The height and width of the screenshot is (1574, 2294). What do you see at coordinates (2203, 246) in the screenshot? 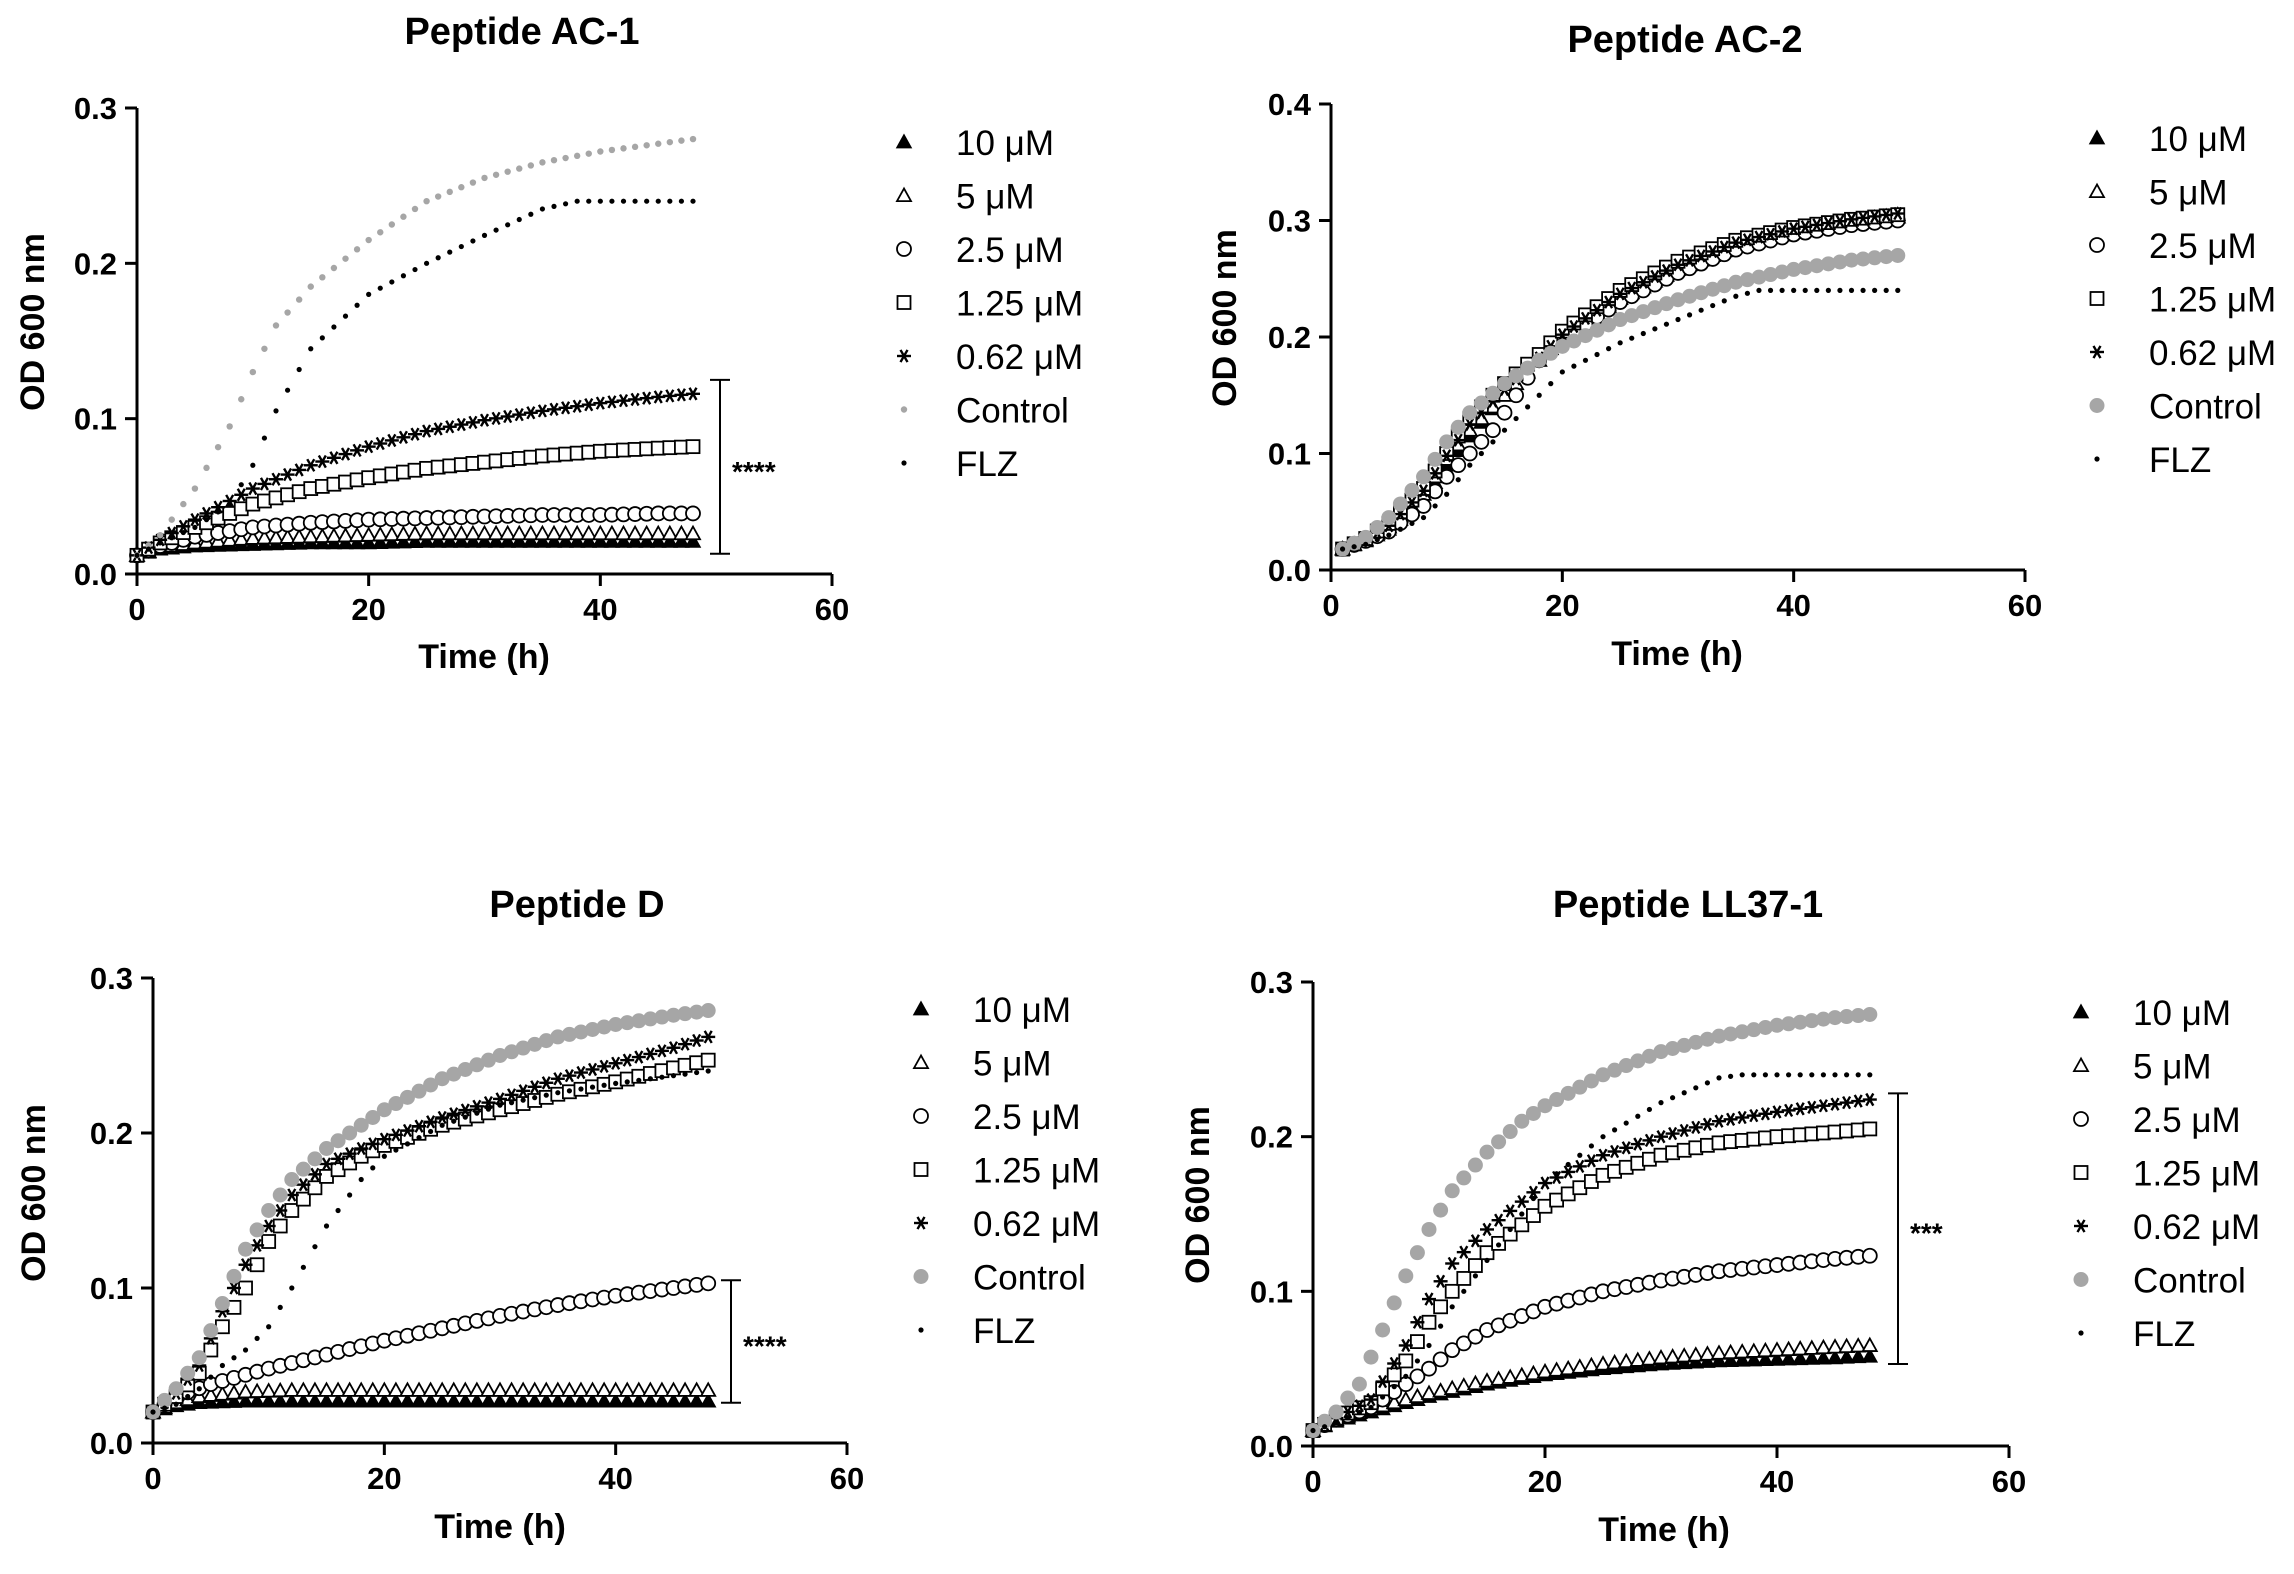
I see `legend-label: 2.5 μM` at bounding box center [2203, 246].